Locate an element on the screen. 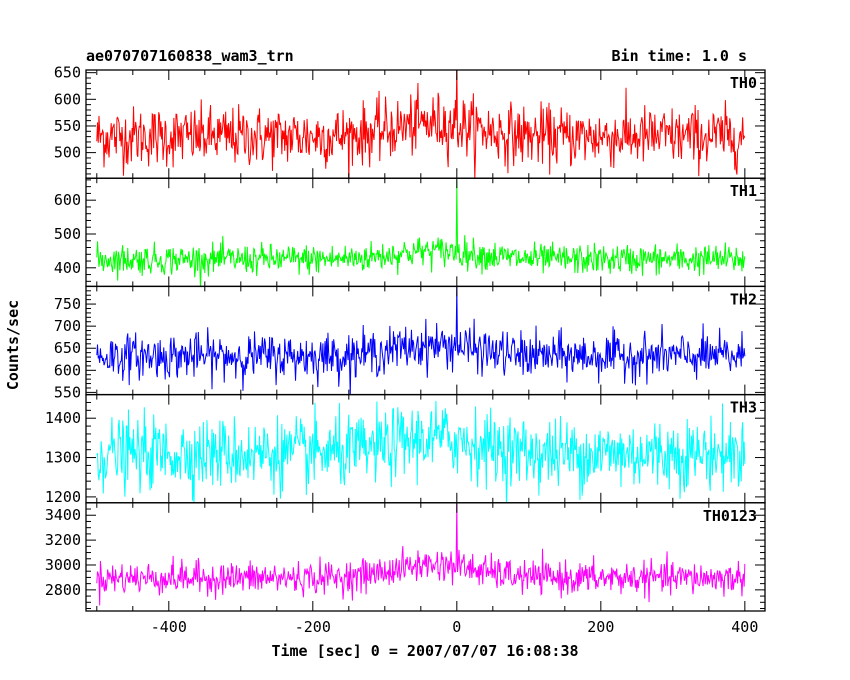  y-tick-label: 1200 is located at coordinates (63, 497).